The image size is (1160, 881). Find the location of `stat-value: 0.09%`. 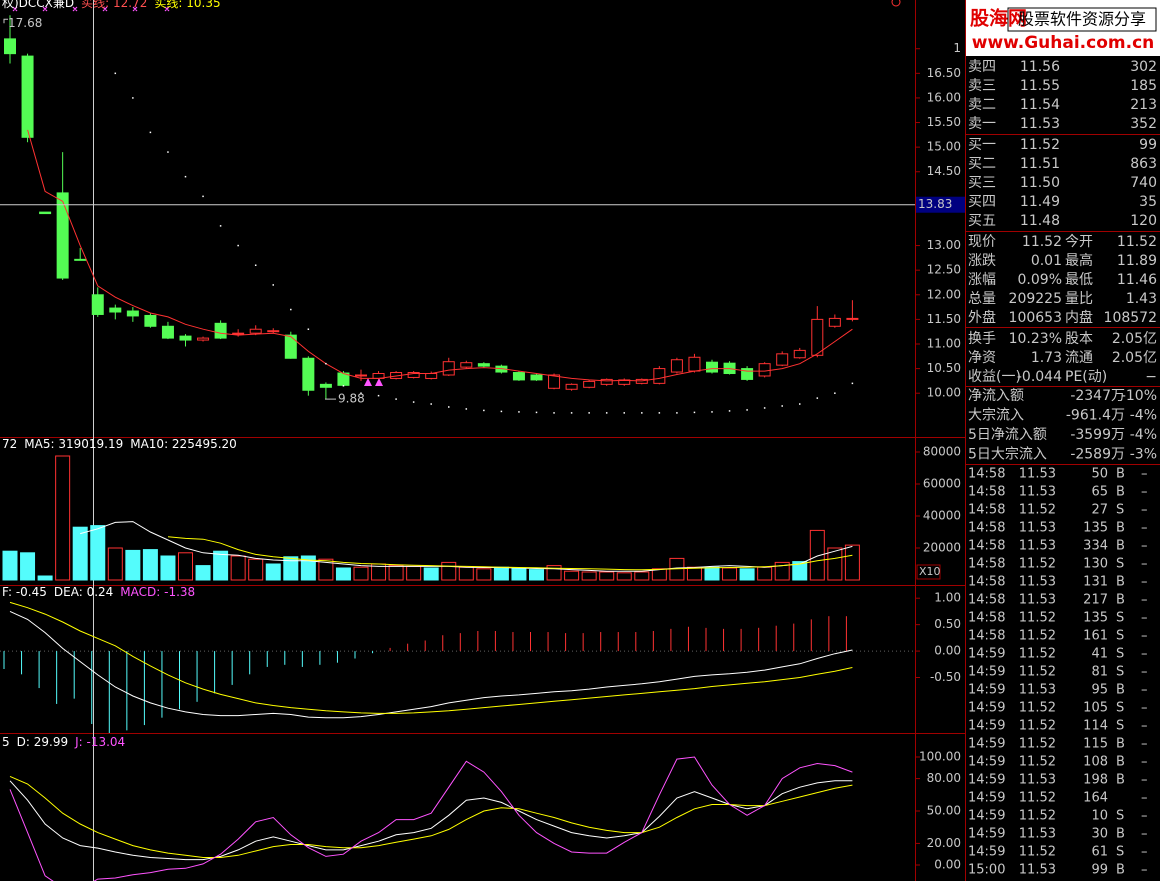

stat-value: 0.09% is located at coordinates (1040, 280).